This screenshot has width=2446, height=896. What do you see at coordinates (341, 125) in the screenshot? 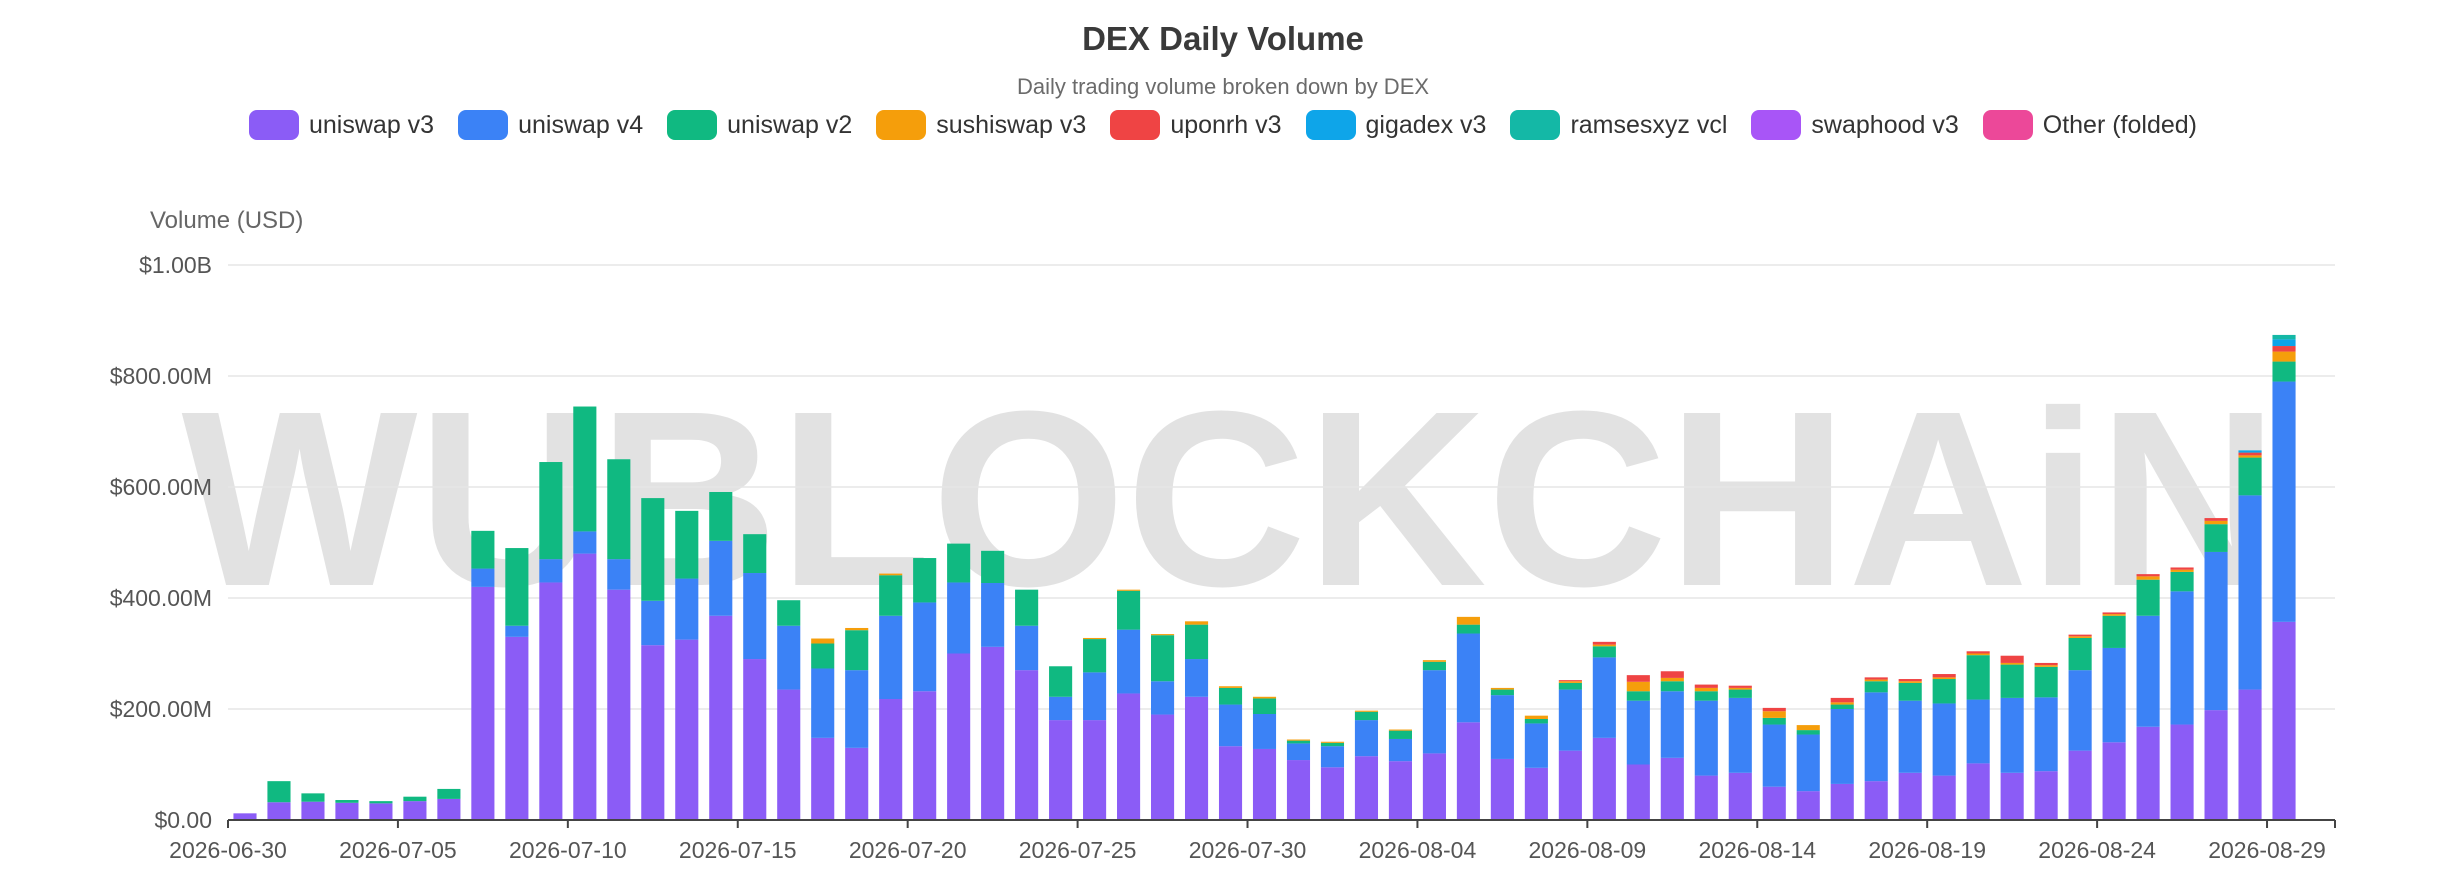
I see `legend-item-0: uniswap v3` at bounding box center [341, 125].